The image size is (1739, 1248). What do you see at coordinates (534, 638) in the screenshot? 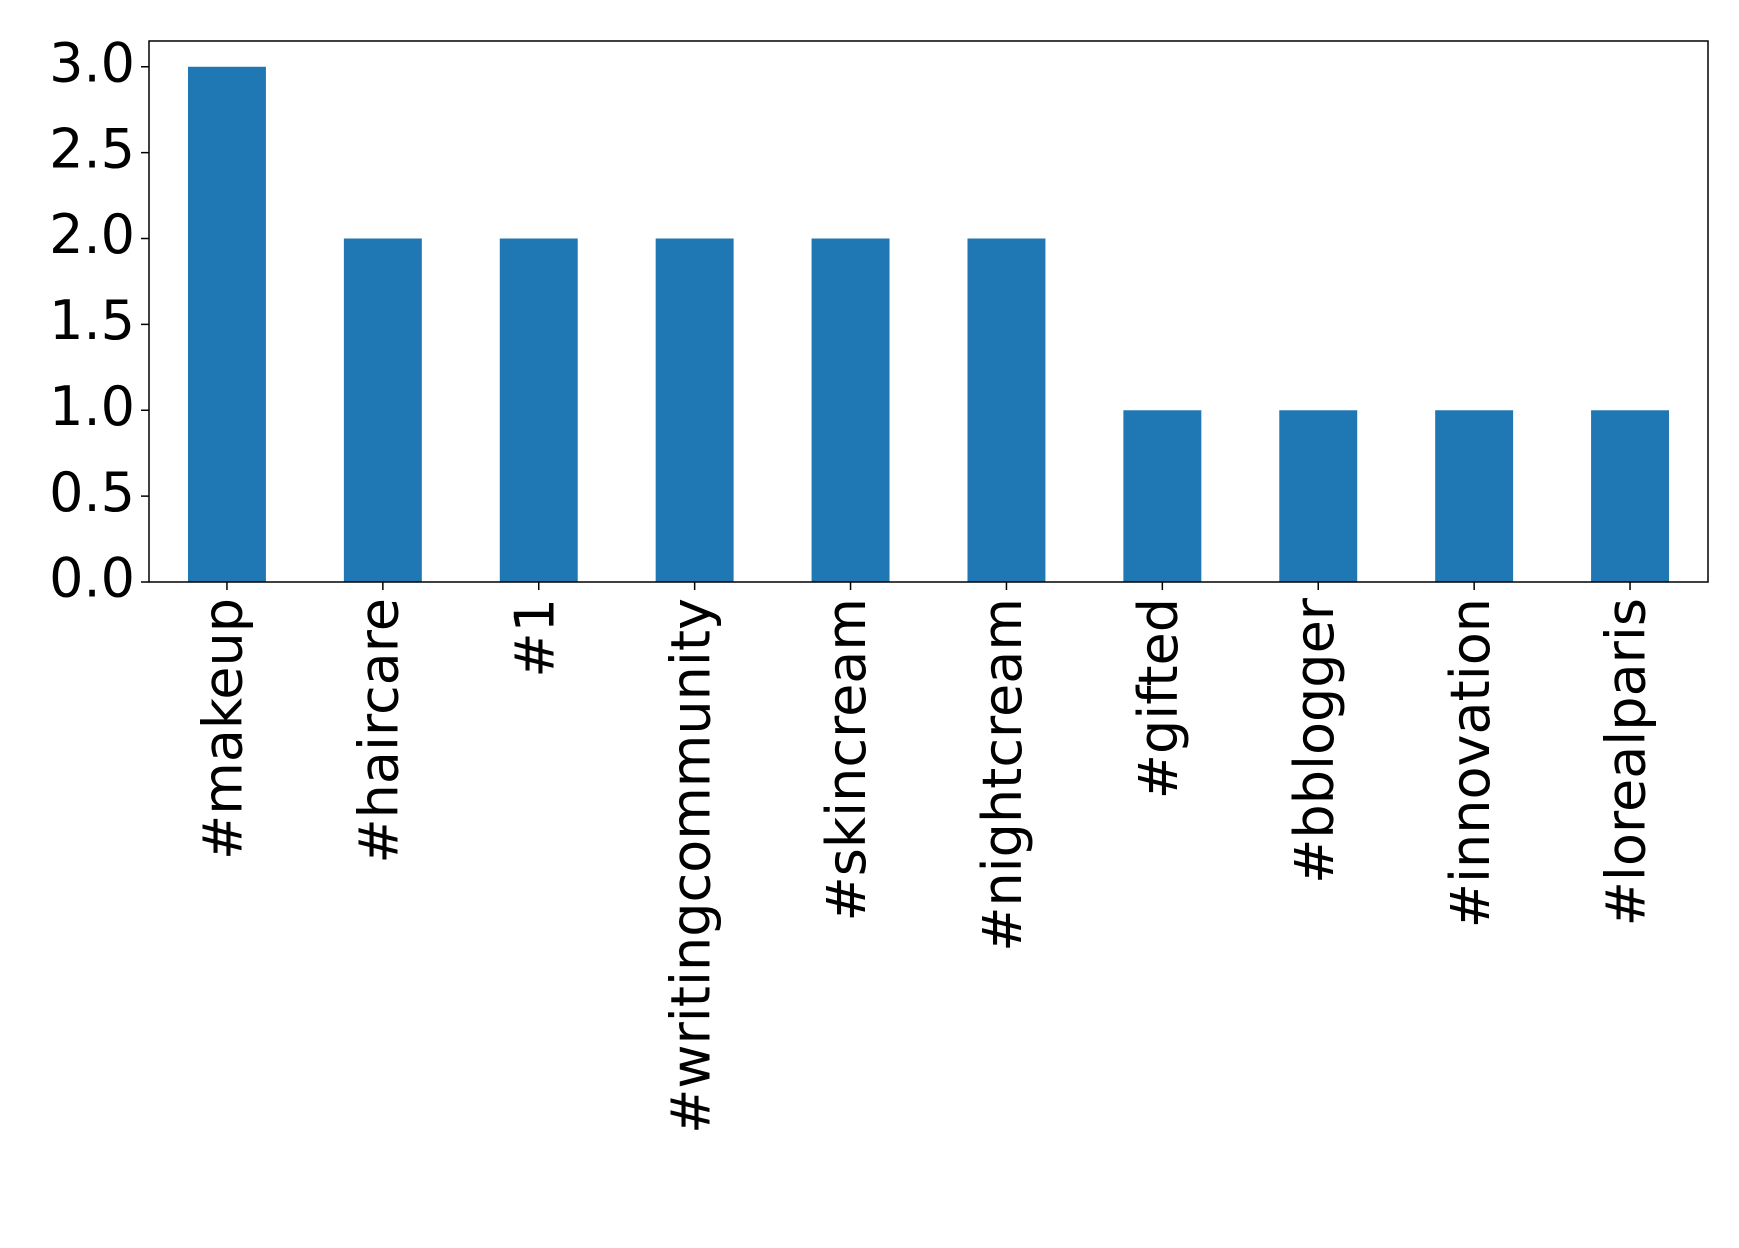
I see `x-tick-label: #1` at bounding box center [534, 638].